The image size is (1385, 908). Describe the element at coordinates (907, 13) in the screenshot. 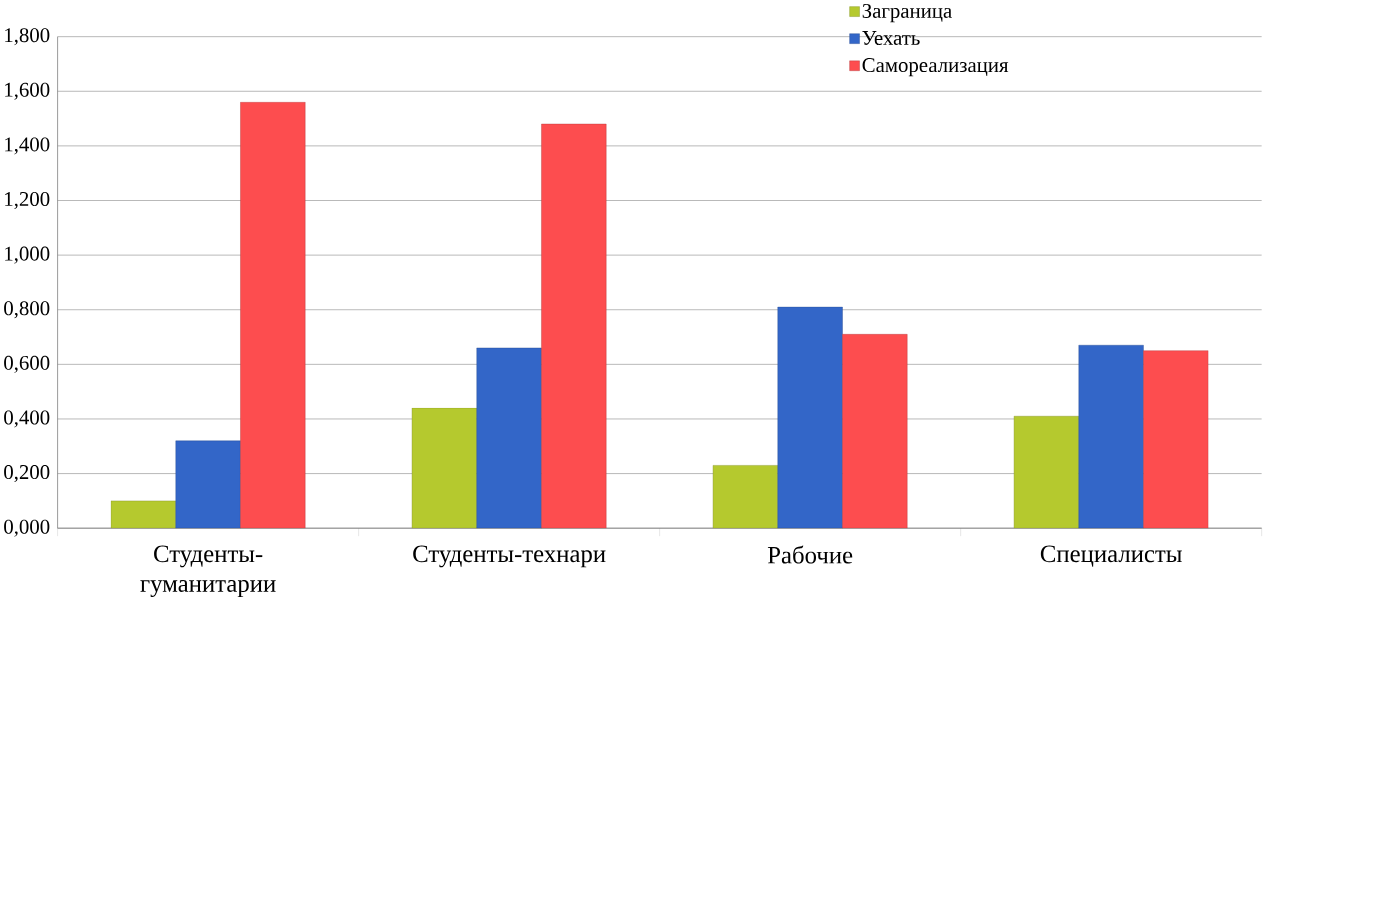

I see `legend-label: Заграница` at that location.